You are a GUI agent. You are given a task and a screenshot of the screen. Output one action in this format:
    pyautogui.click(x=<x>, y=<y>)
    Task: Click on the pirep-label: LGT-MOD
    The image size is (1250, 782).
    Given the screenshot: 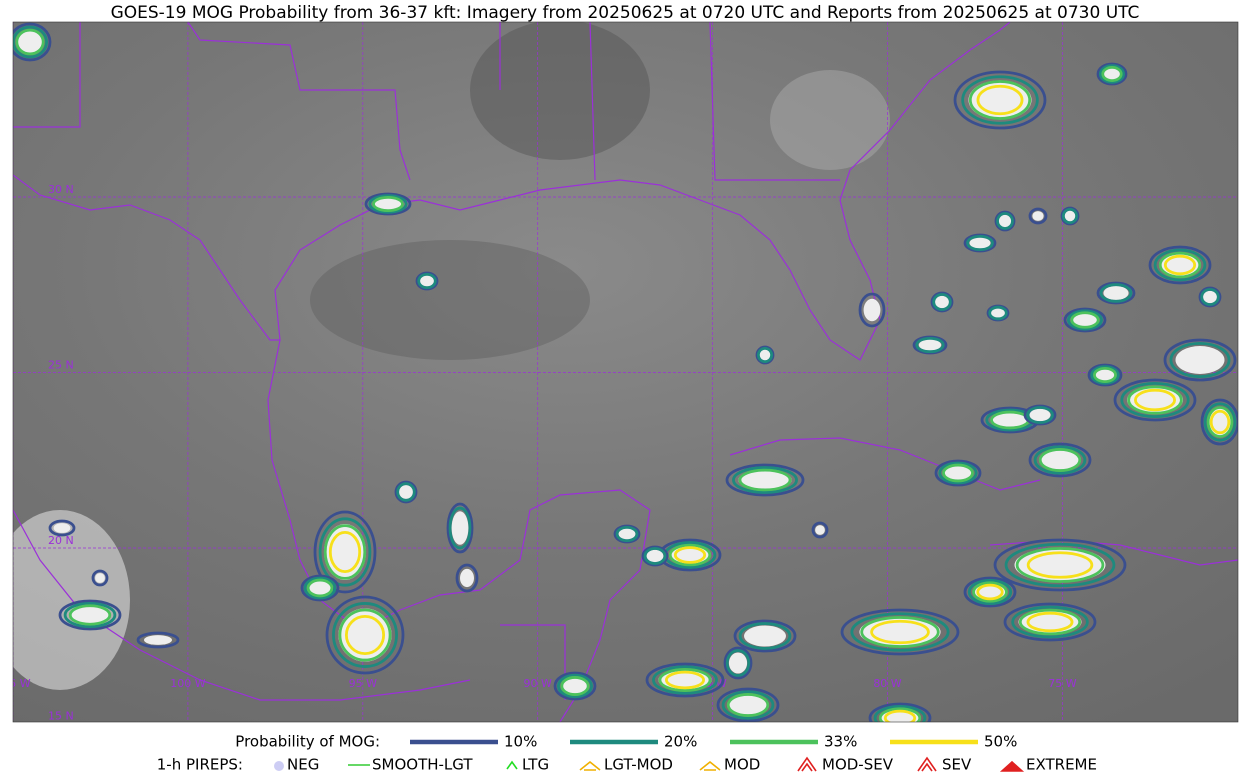 What is the action you would take?
    pyautogui.click(x=638, y=765)
    